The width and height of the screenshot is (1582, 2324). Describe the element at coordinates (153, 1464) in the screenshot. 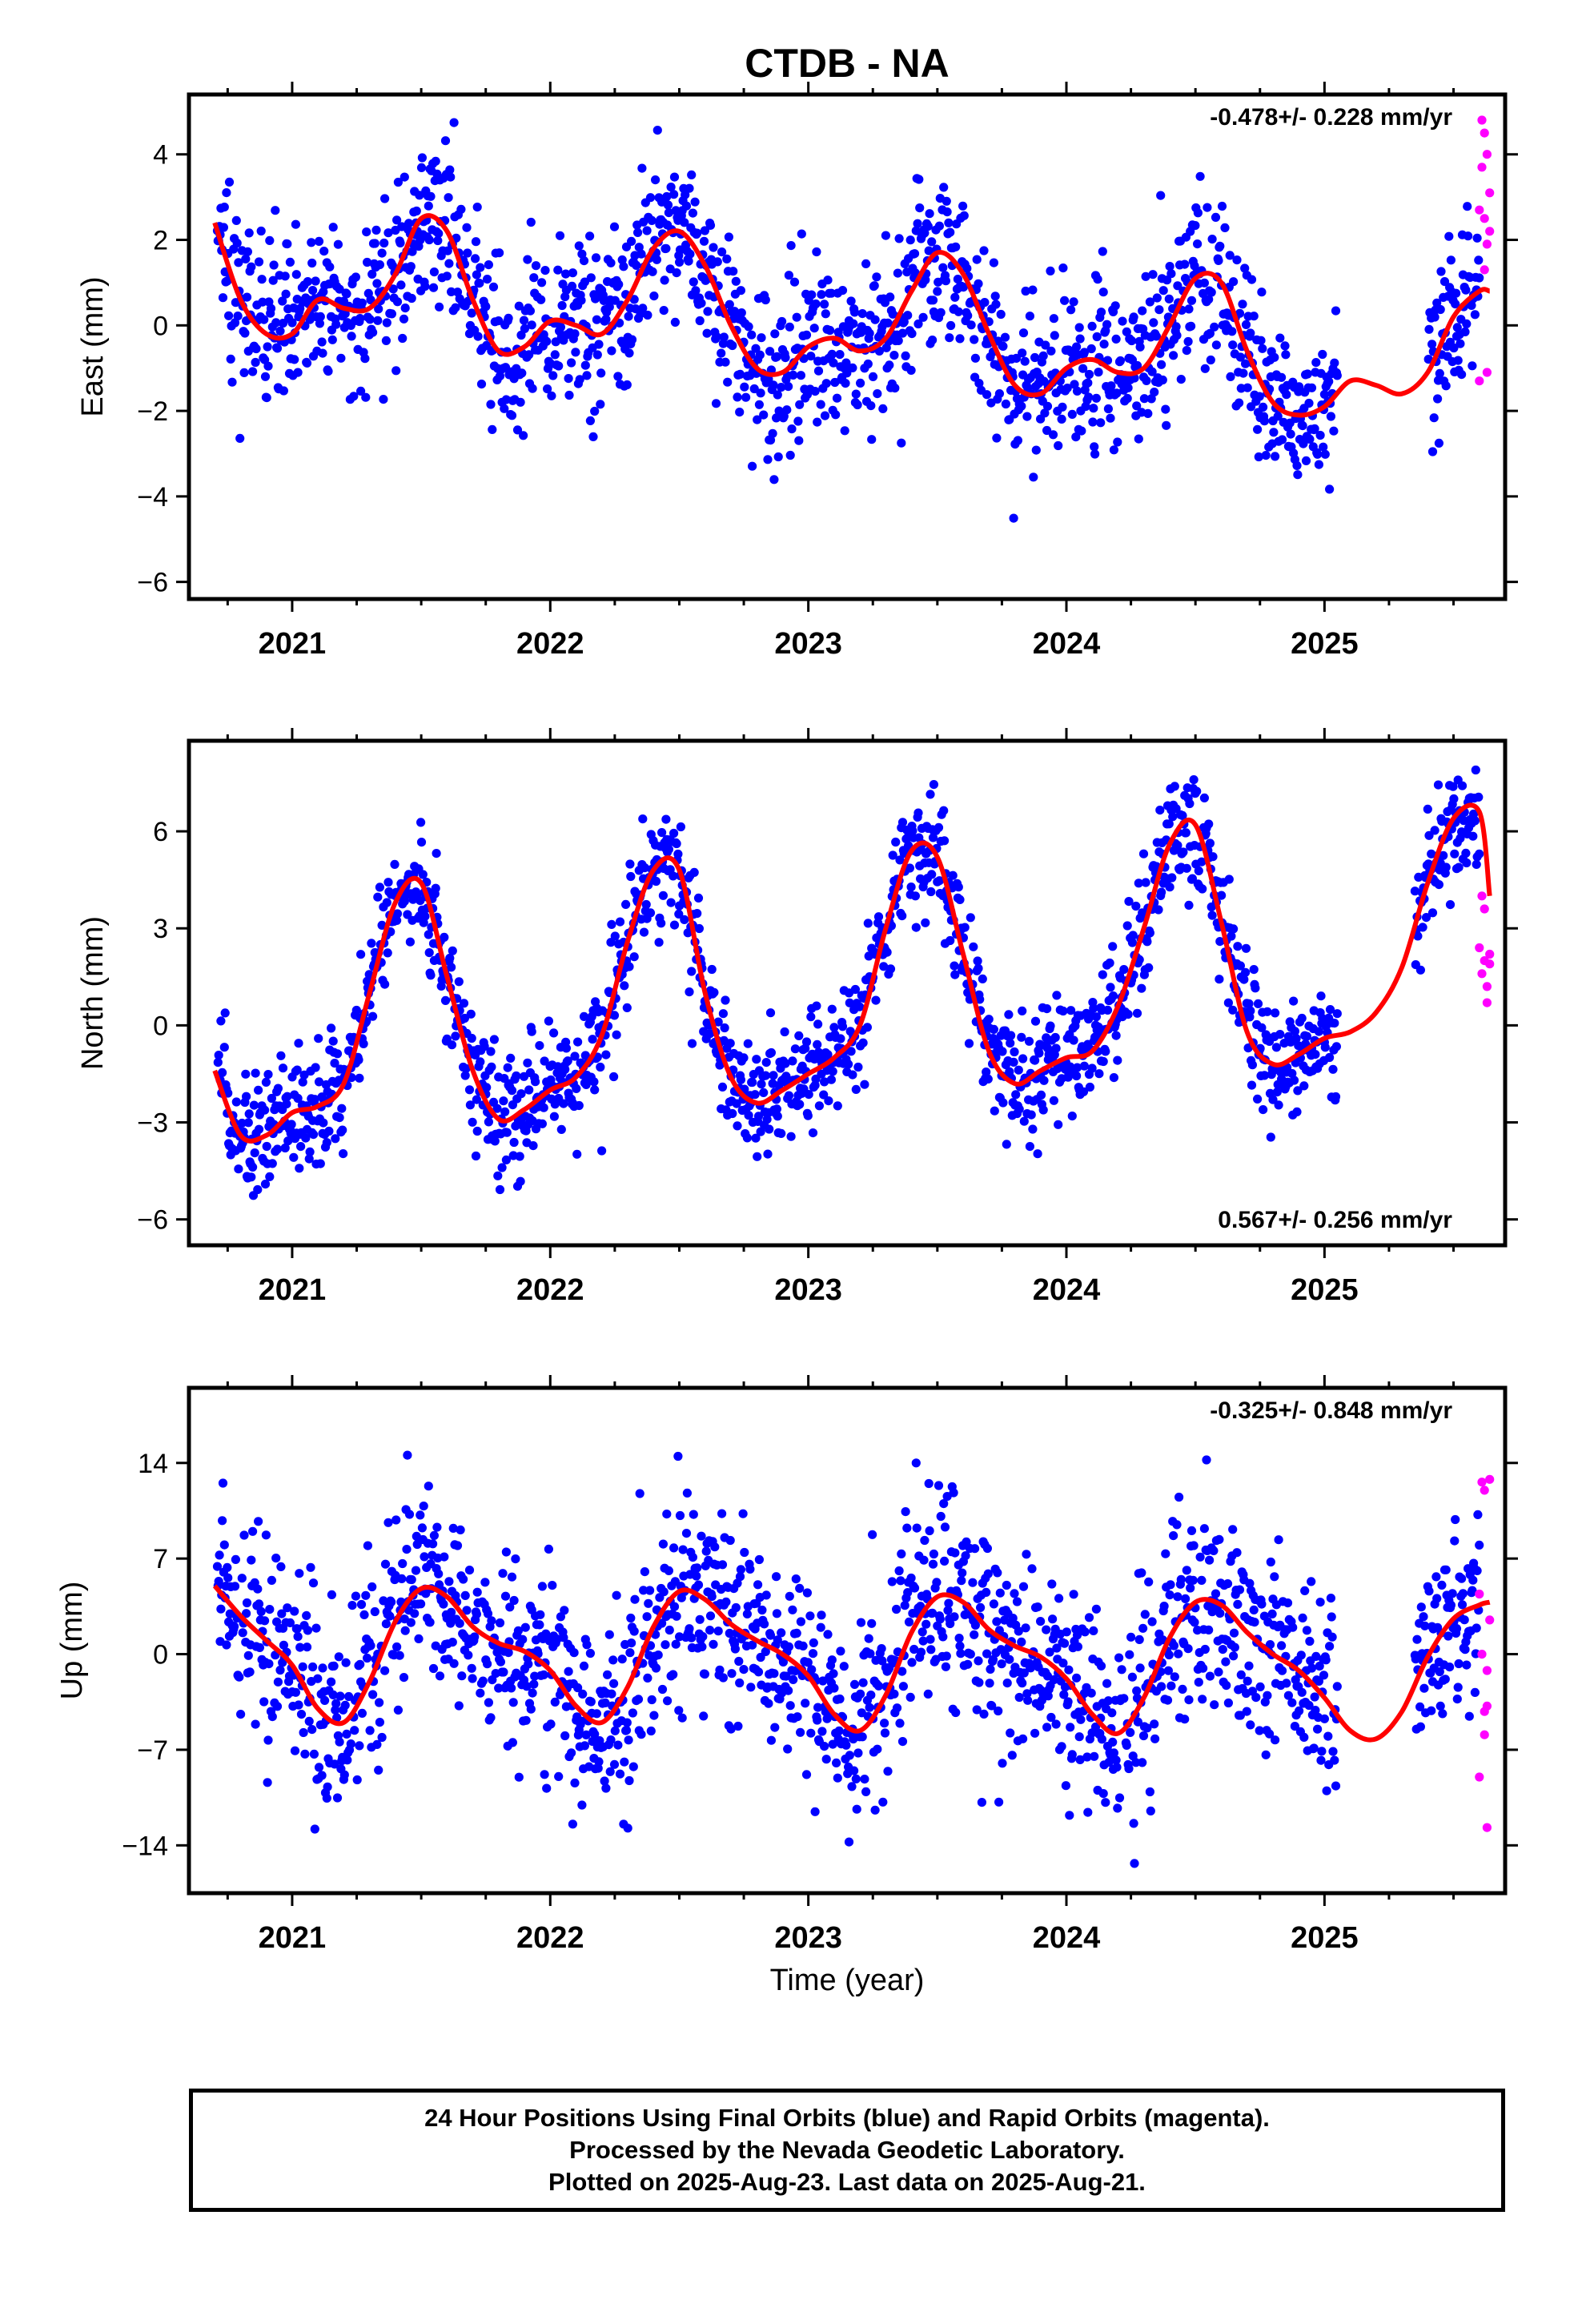

I see `y-tick-label: 14` at that location.